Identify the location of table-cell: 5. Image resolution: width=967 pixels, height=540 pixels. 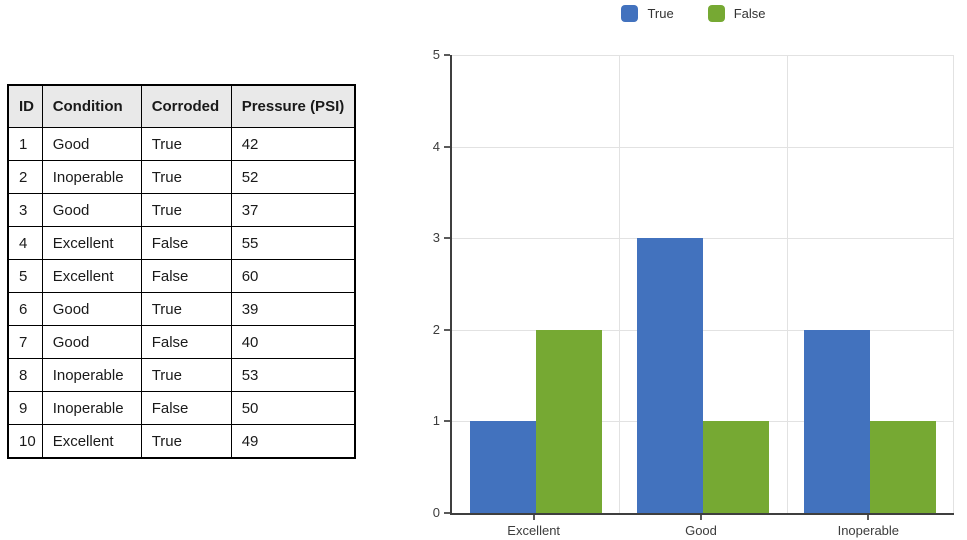
(25, 276).